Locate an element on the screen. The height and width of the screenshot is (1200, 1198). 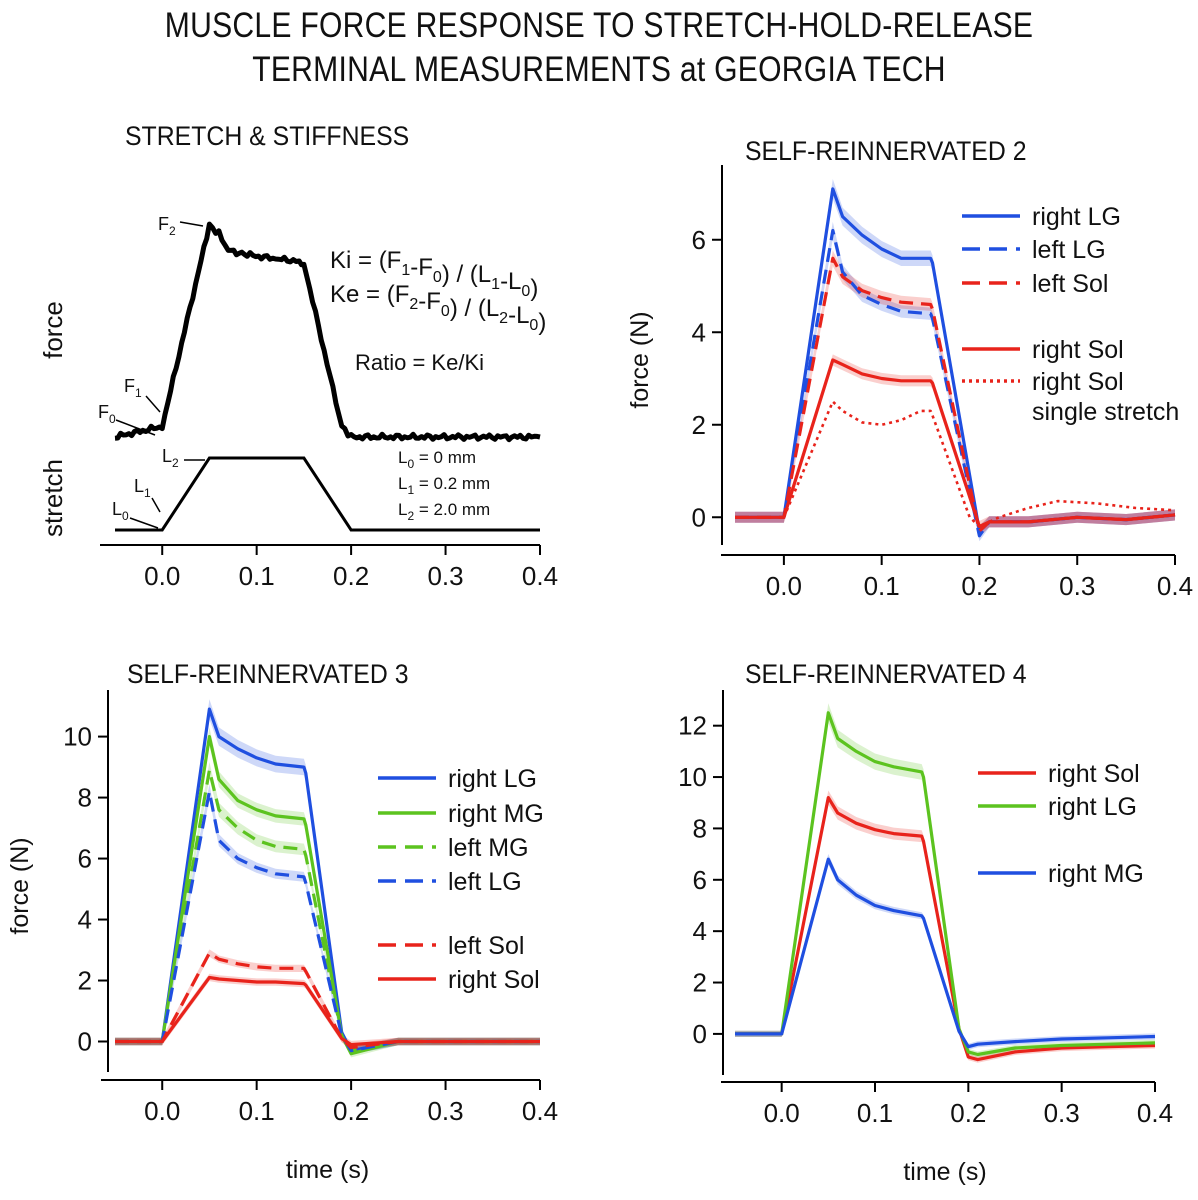
label-F1: F1 is located at coordinates (133, 388).